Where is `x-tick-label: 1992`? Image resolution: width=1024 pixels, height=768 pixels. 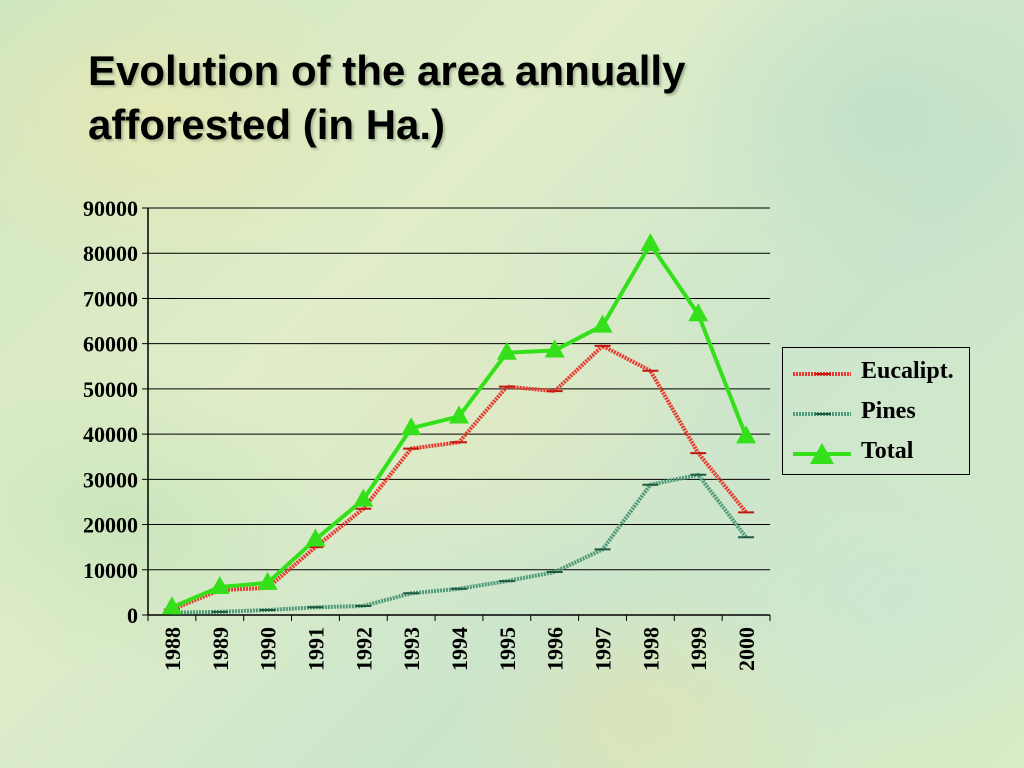
x-tick-label: 1992 is located at coordinates (363, 649).